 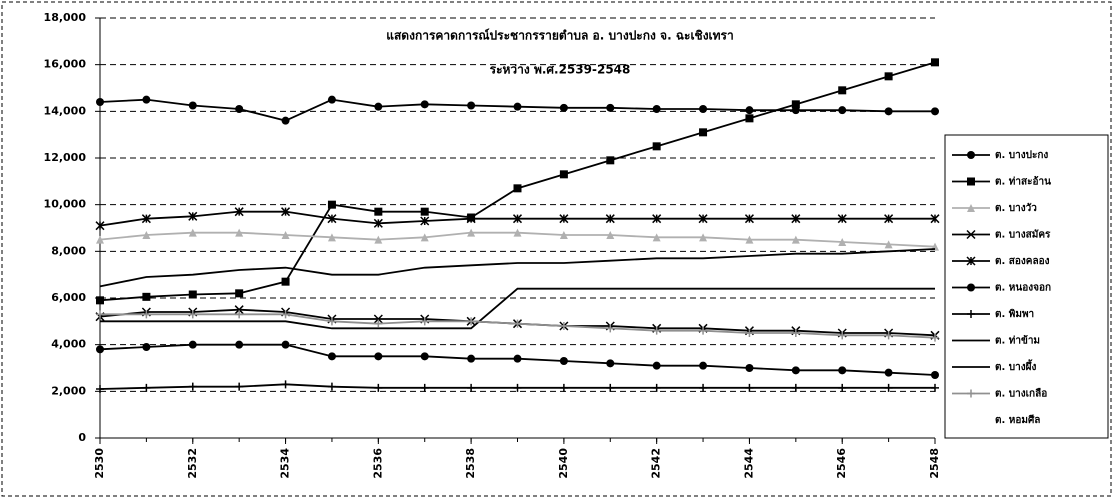 What do you see at coordinates (82, 437) in the screenshot?
I see `y-tick-label: 0` at bounding box center [82, 437].